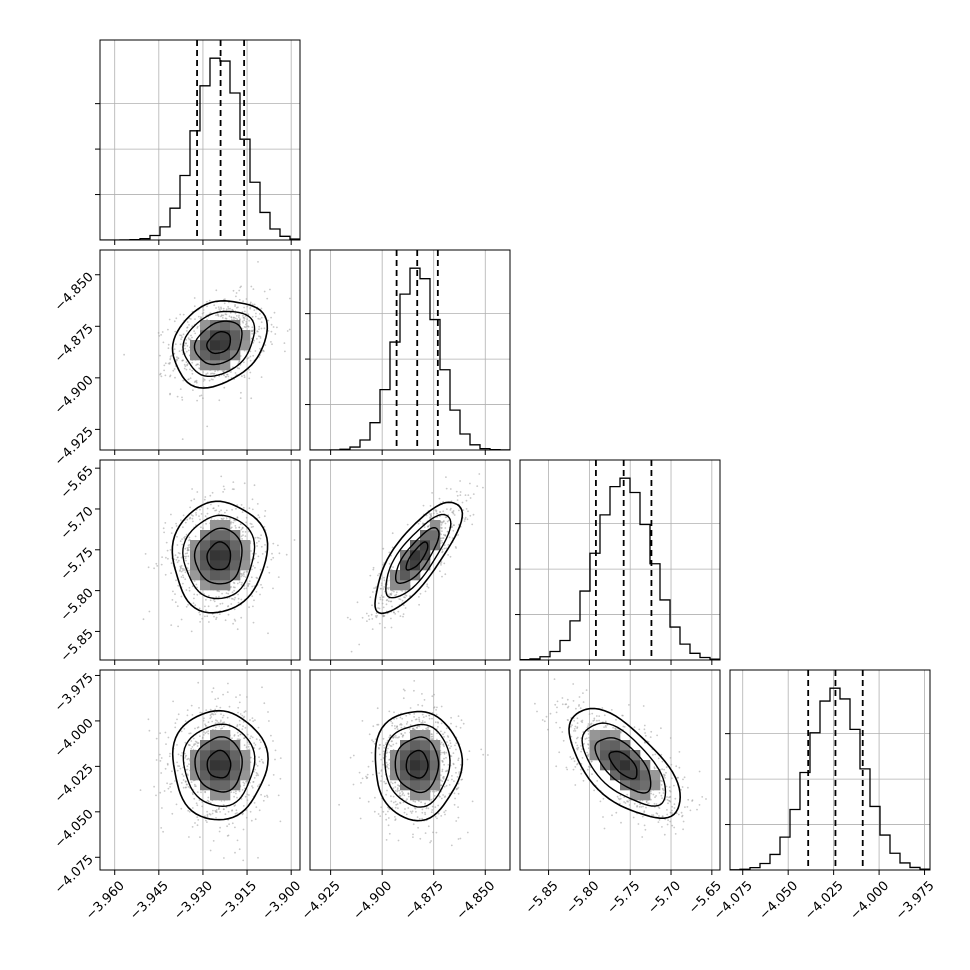 The image size is (970, 970). Describe the element at coordinates (74, 693) in the screenshot. I see `y-tick-label: −3.975` at that location.